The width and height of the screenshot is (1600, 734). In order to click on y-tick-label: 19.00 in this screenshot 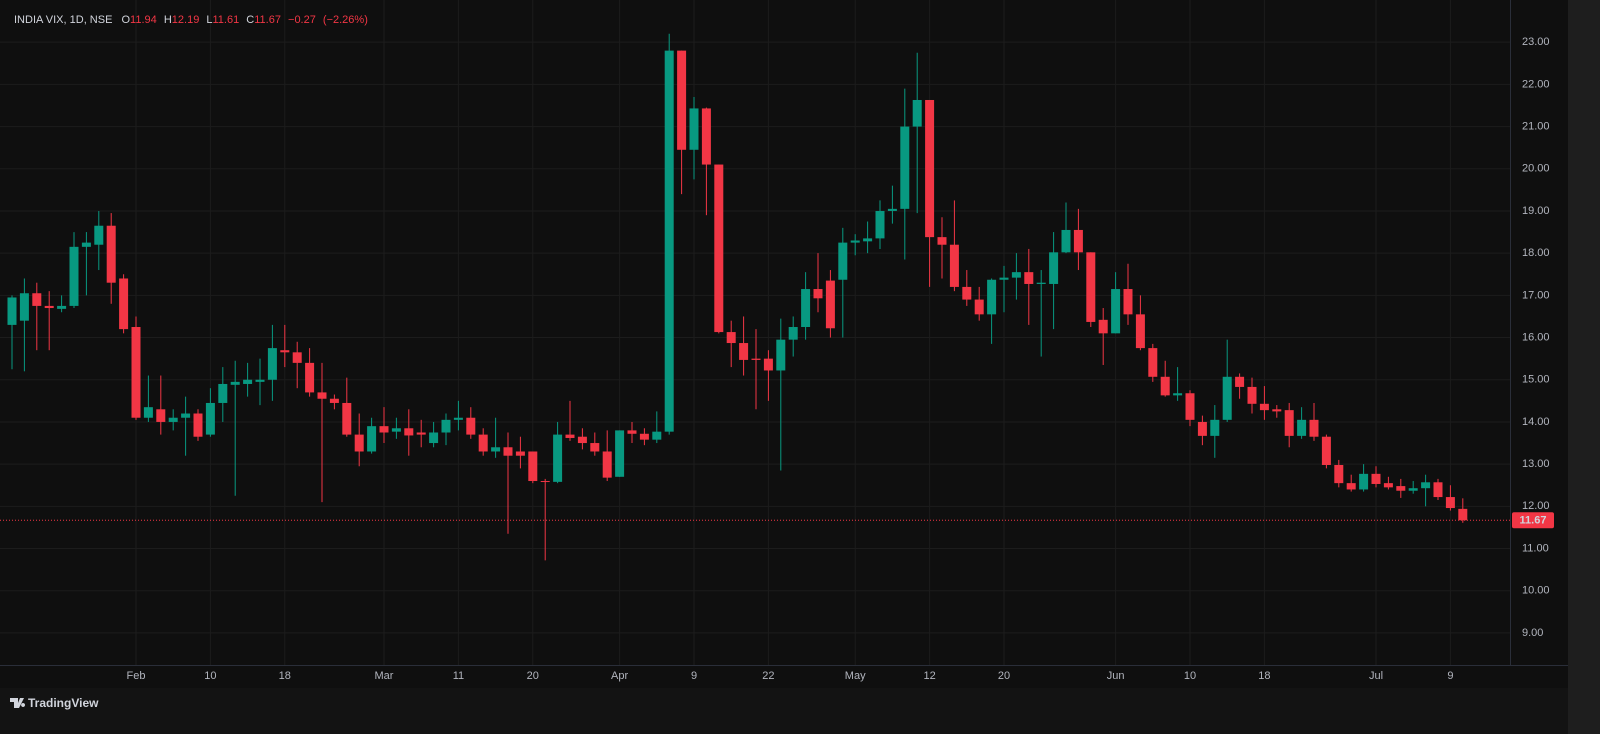, I will do `click(1536, 211)`.